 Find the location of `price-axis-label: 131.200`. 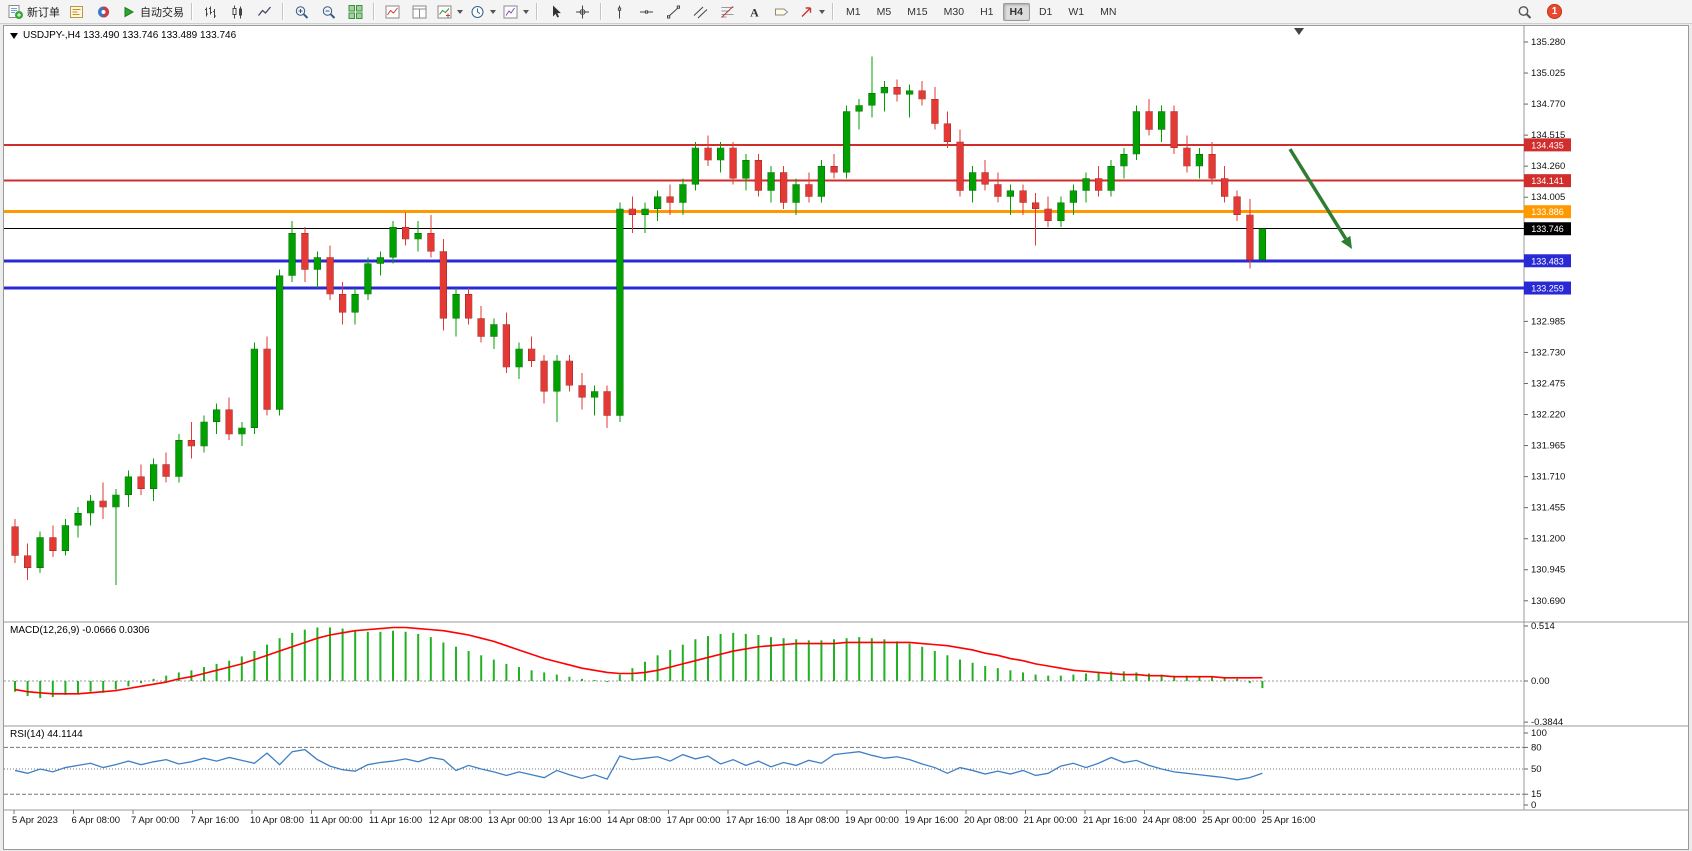

price-axis-label: 131.200 is located at coordinates (1548, 539).